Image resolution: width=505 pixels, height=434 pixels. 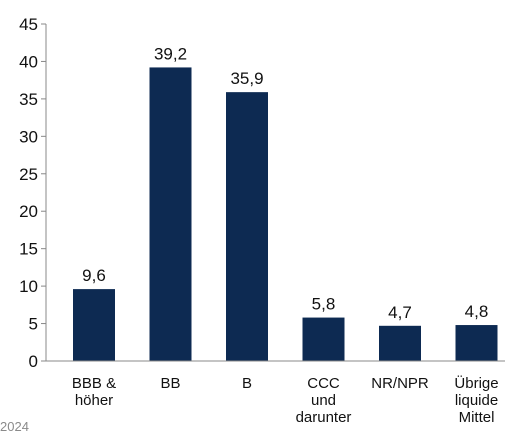 I want to click on footnote-year: 2024, so click(x=14, y=426).